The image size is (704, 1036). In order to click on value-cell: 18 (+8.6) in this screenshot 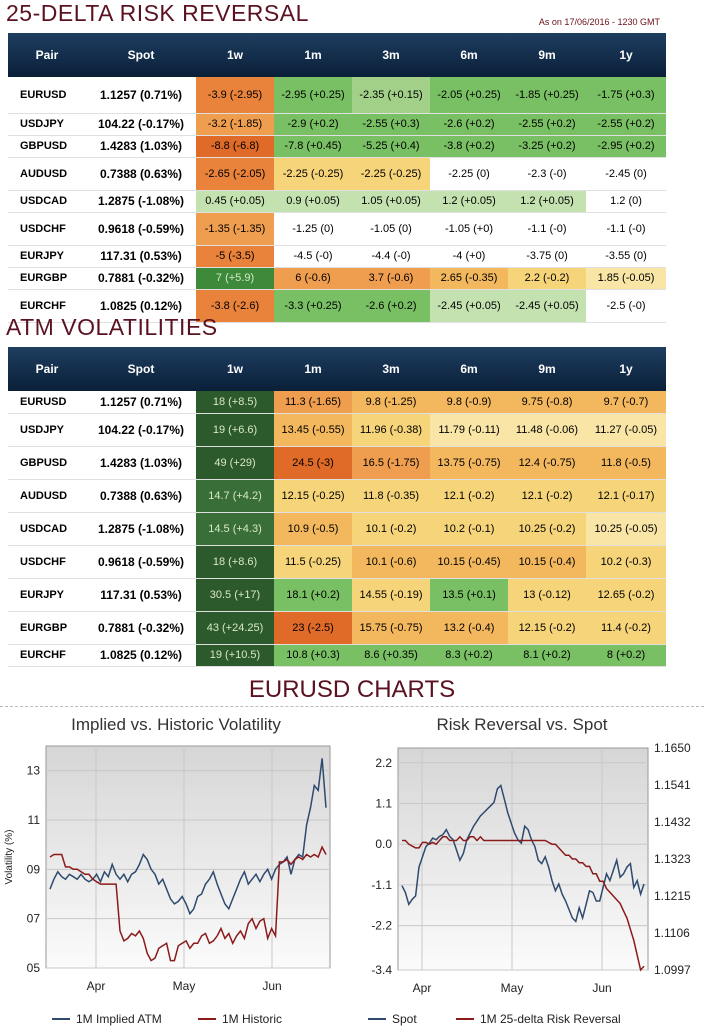, I will do `click(235, 562)`.